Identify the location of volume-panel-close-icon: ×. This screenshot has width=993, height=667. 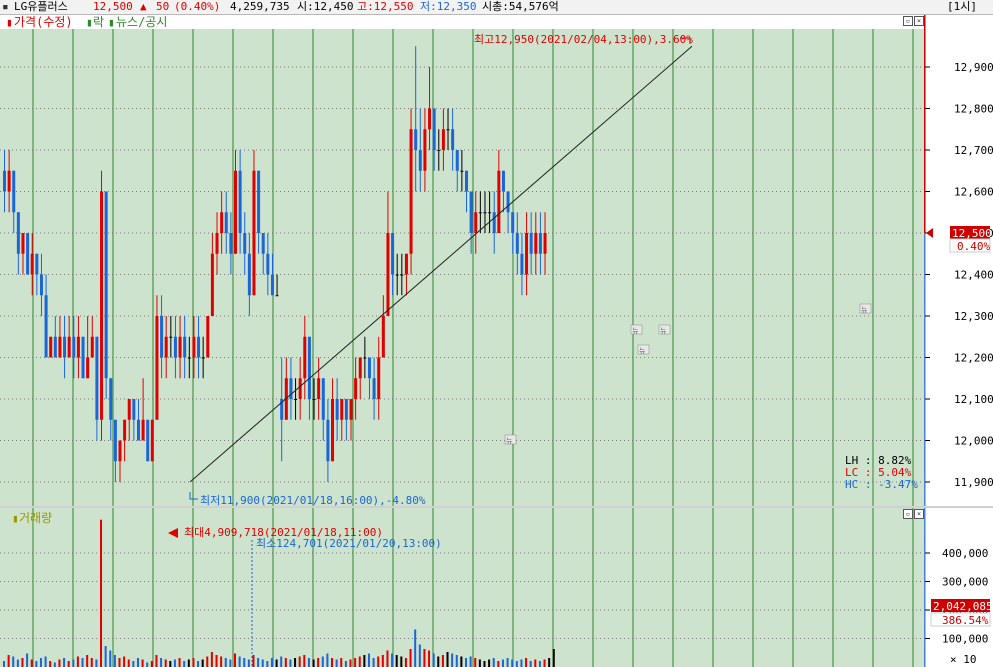
(919, 514).